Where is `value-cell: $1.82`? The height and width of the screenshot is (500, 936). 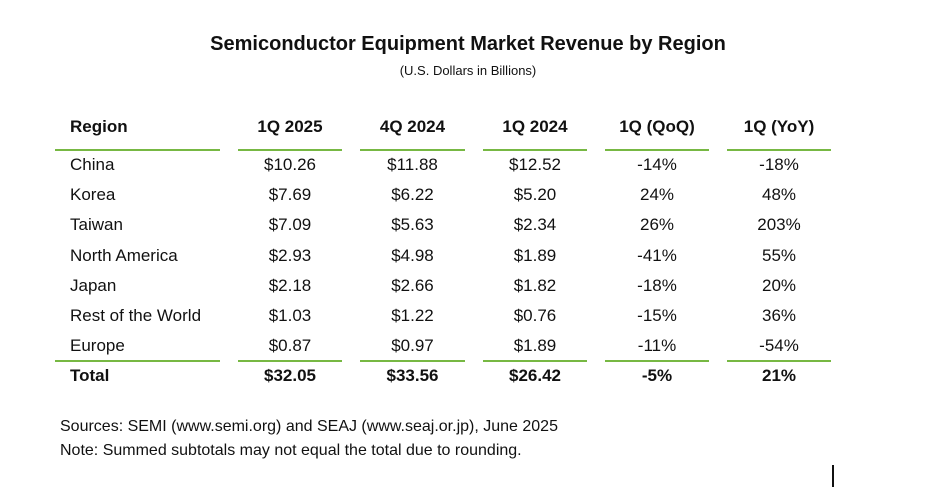 value-cell: $1.82 is located at coordinates (535, 285).